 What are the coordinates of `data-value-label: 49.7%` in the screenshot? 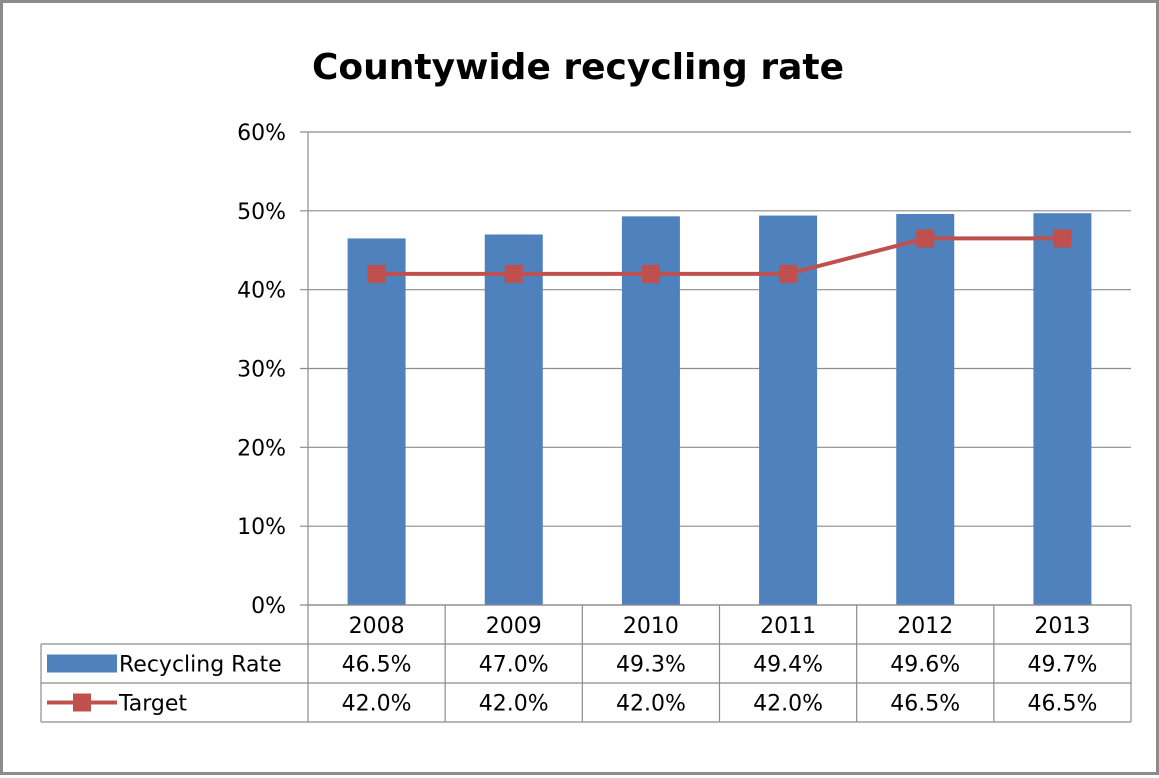 It's located at (1062, 665).